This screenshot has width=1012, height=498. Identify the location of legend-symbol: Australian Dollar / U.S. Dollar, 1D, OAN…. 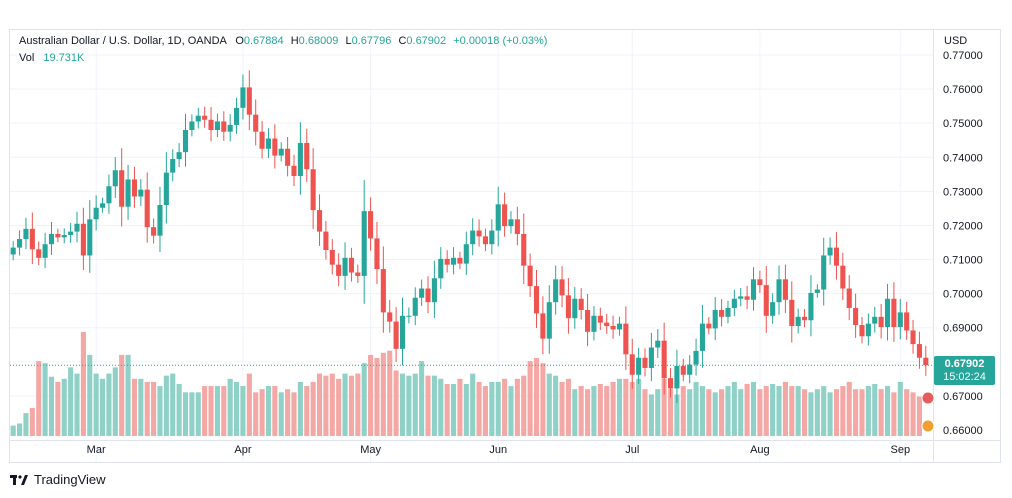
(123, 41).